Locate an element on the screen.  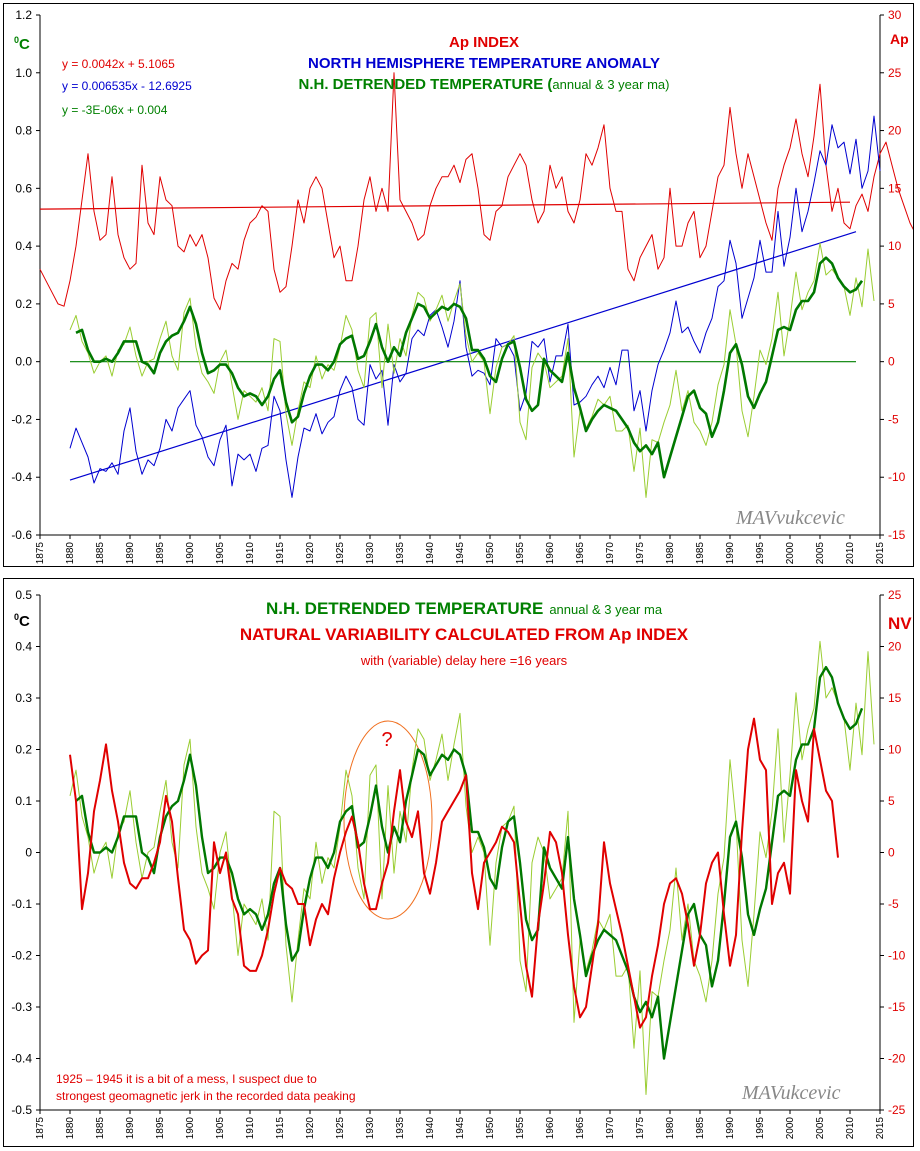
chart1-title-ap: Ap INDEX is located at coordinates (484, 42).